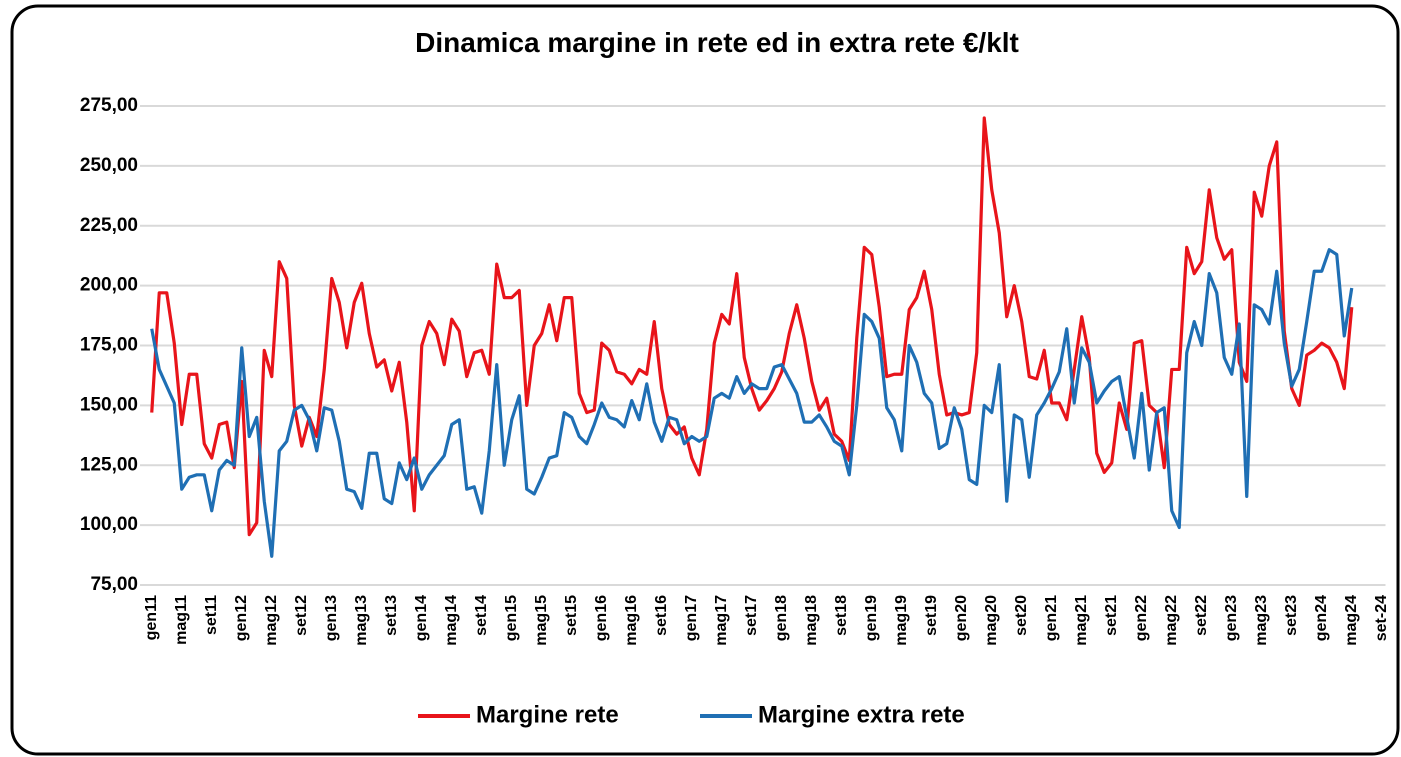 The image size is (1401, 757). I want to click on x-tick-label: gen17, so click(691, 618).